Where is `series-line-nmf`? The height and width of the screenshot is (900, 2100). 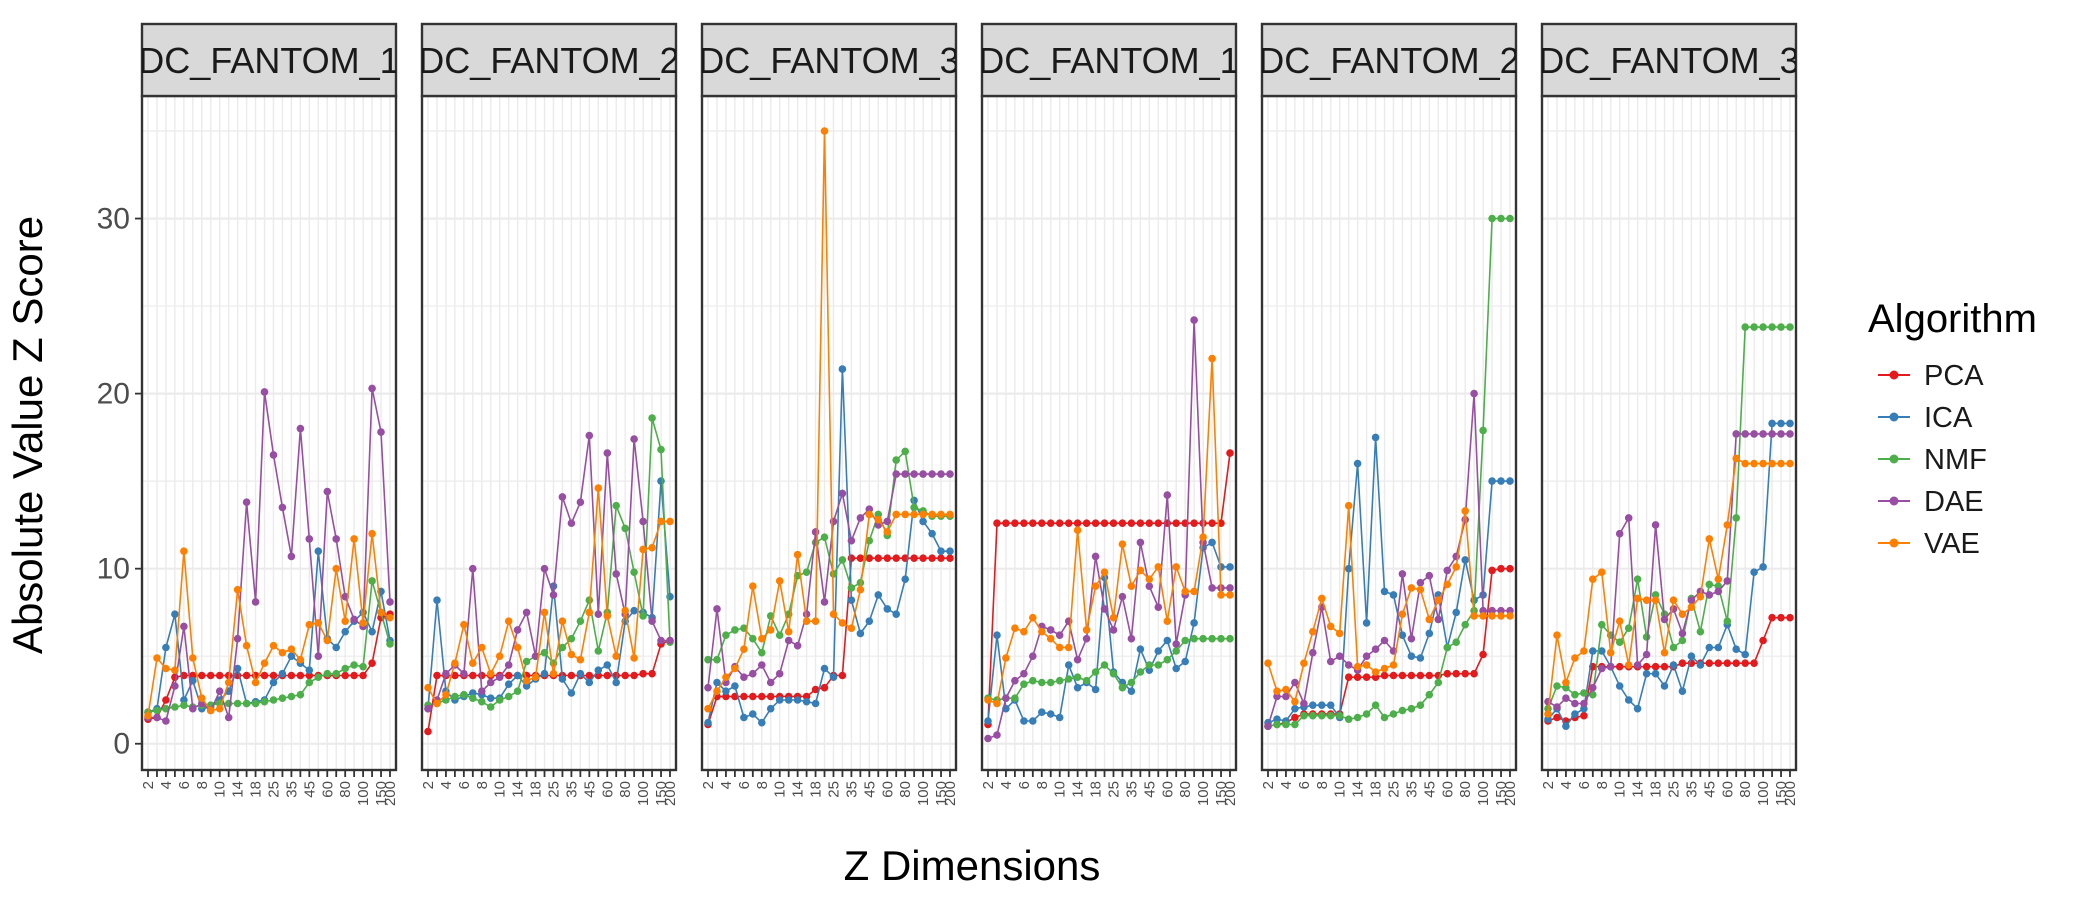
series-line-nmf is located at coordinates (1108, 669).